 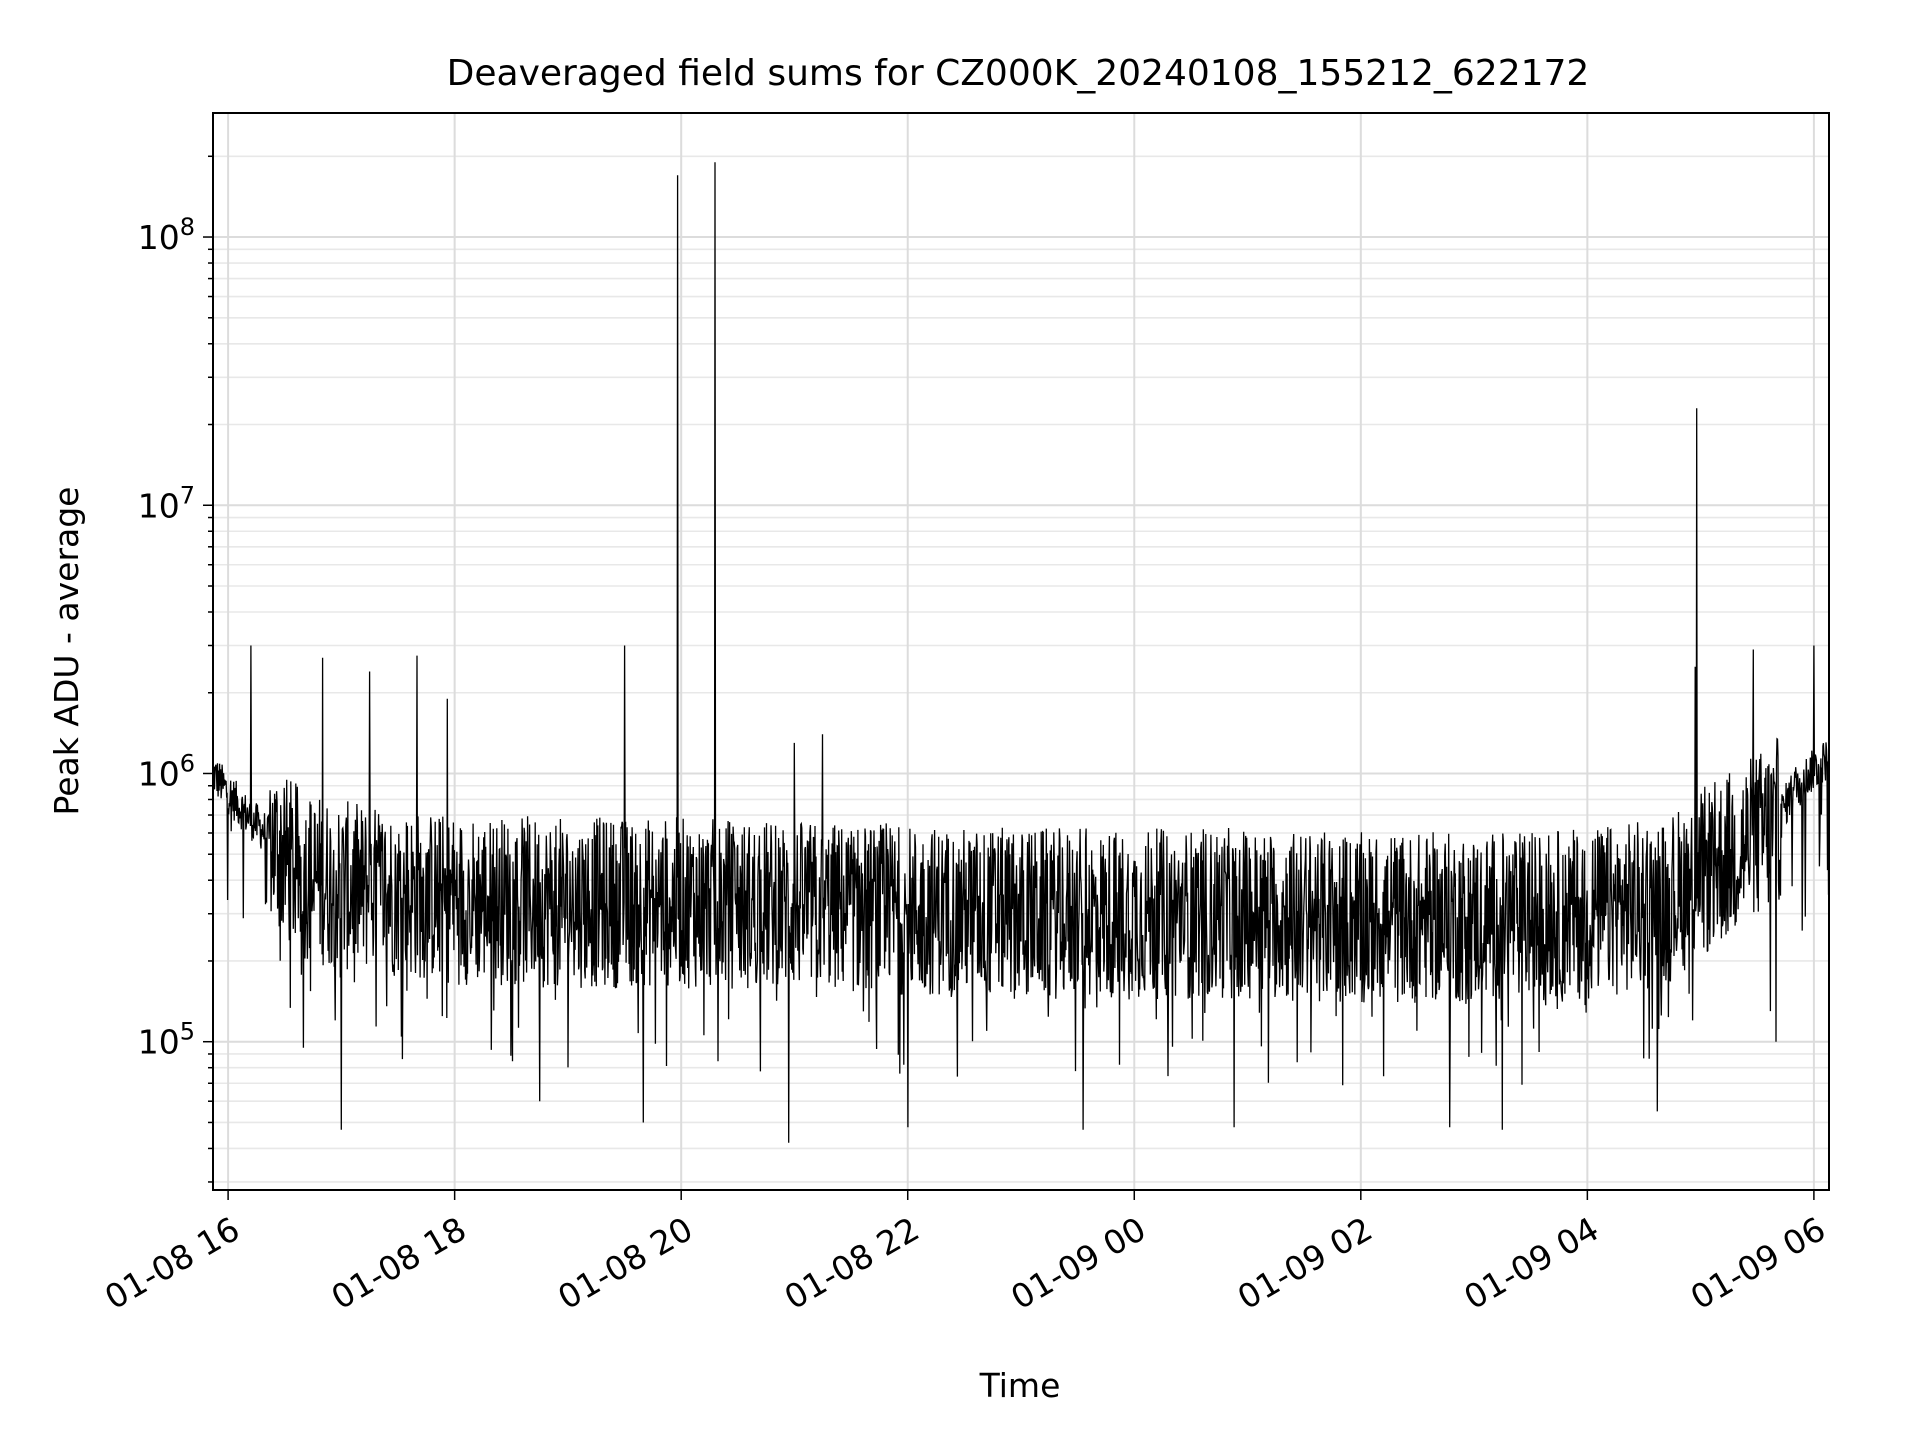 I want to click on y-axis-label: Peak ADU - average, so click(x=66, y=651).